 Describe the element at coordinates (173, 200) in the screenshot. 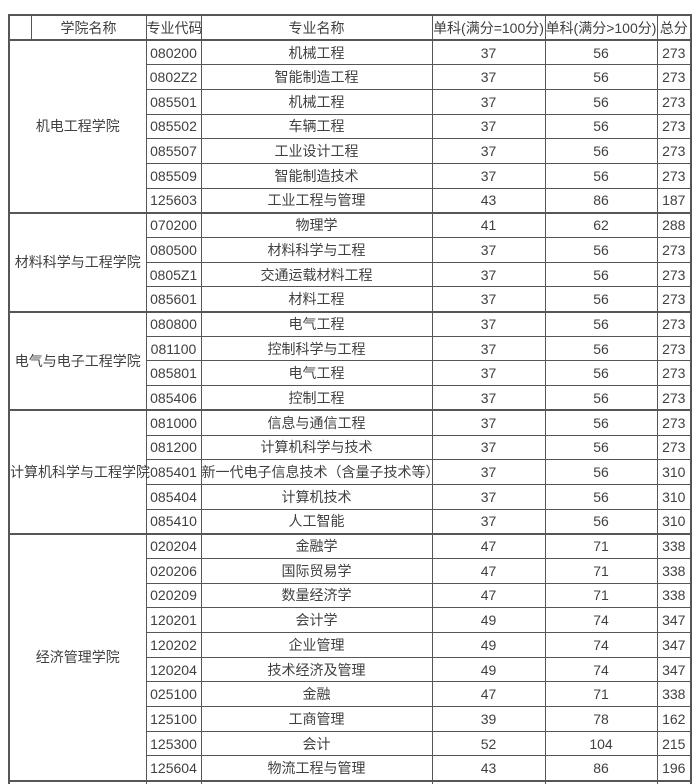

I see `major-code-cell: 125603` at that location.